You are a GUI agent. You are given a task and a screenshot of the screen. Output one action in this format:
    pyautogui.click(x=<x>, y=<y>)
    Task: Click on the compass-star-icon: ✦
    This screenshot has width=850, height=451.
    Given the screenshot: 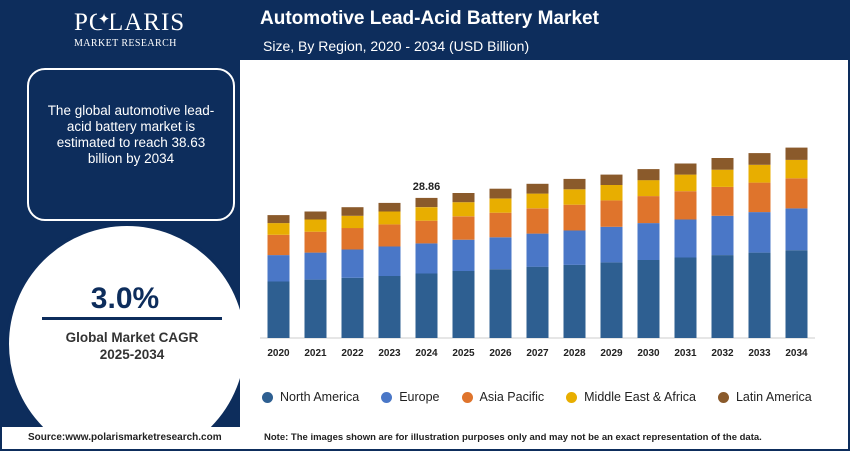 What is the action you would take?
    pyautogui.click(x=104, y=20)
    